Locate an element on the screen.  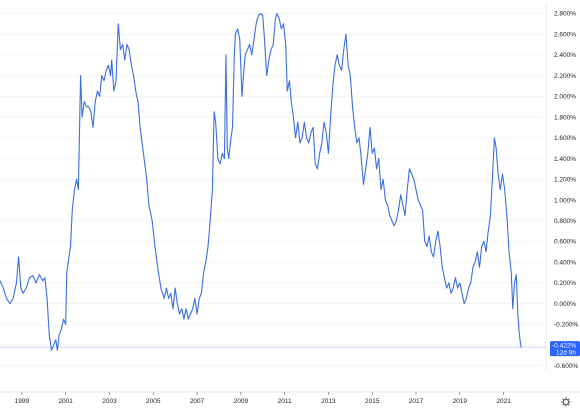
y-tick-label: 1.800% is located at coordinates (565, 117).